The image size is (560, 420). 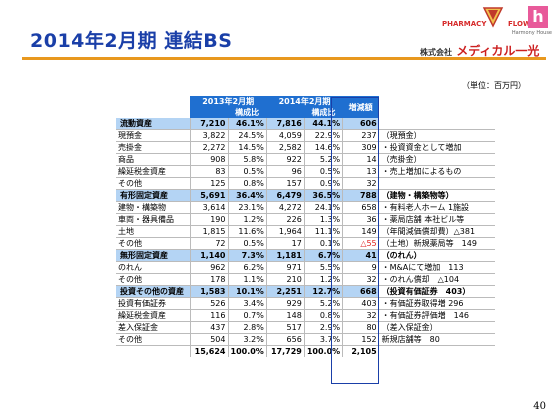 What do you see at coordinates (360, 291) in the screenshot?
I see `change-value: 668` at bounding box center [360, 291].